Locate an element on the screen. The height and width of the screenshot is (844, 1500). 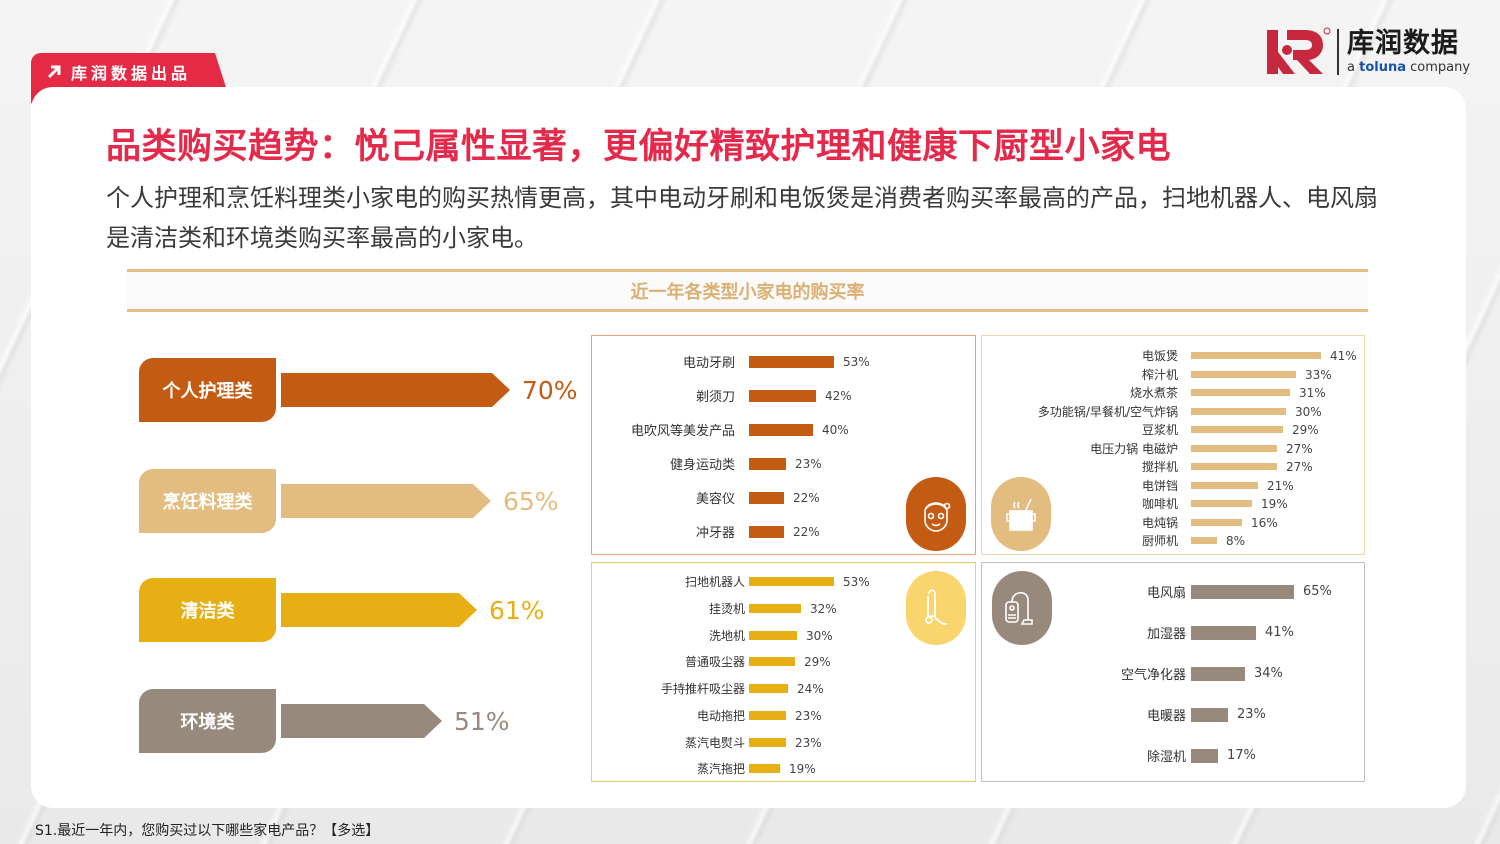
brand-tag: 库润数据出品 is located at coordinates (119, 72).